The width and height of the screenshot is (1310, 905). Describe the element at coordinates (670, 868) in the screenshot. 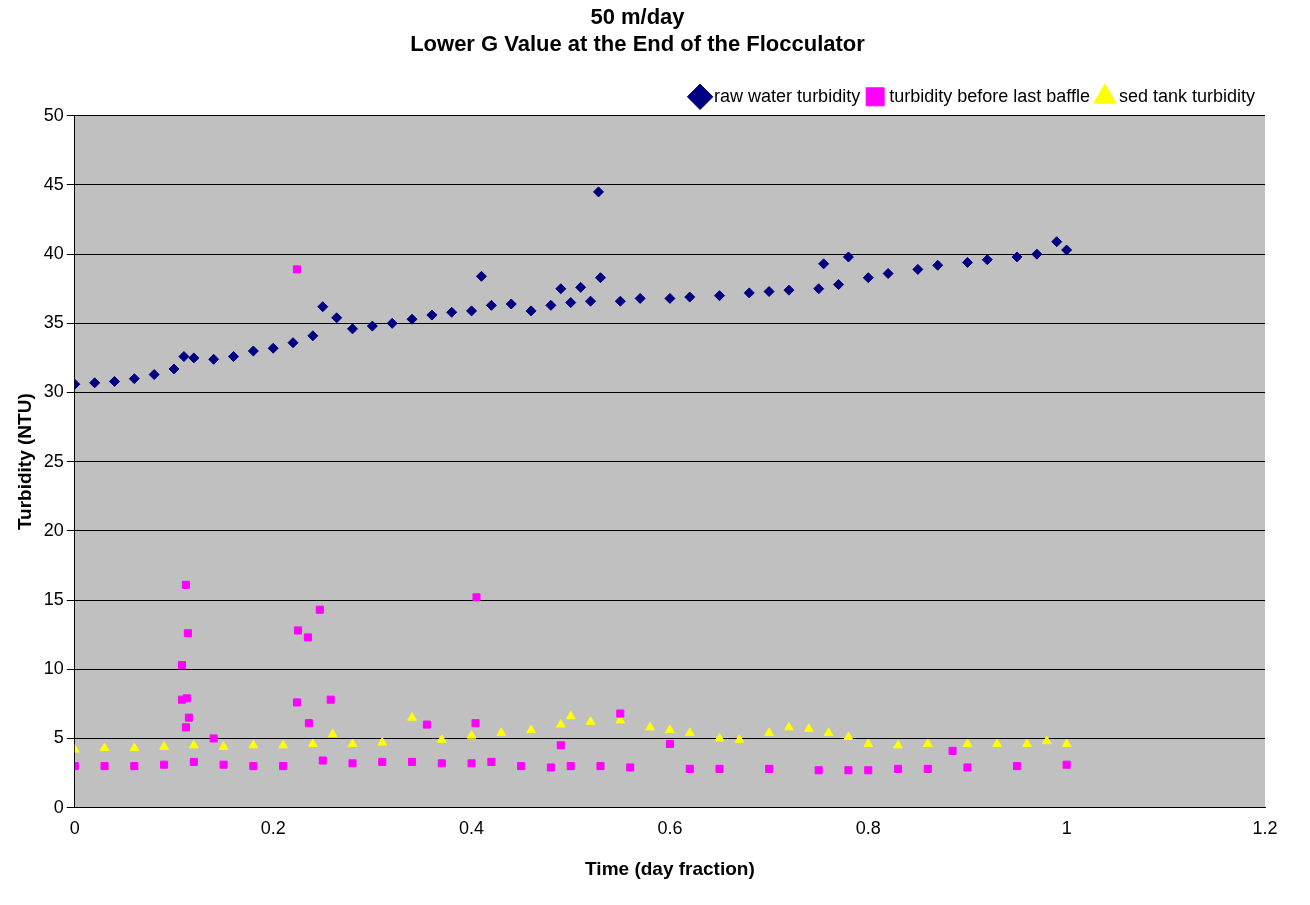

I see `x-axis-title: Time (day fraction)` at that location.